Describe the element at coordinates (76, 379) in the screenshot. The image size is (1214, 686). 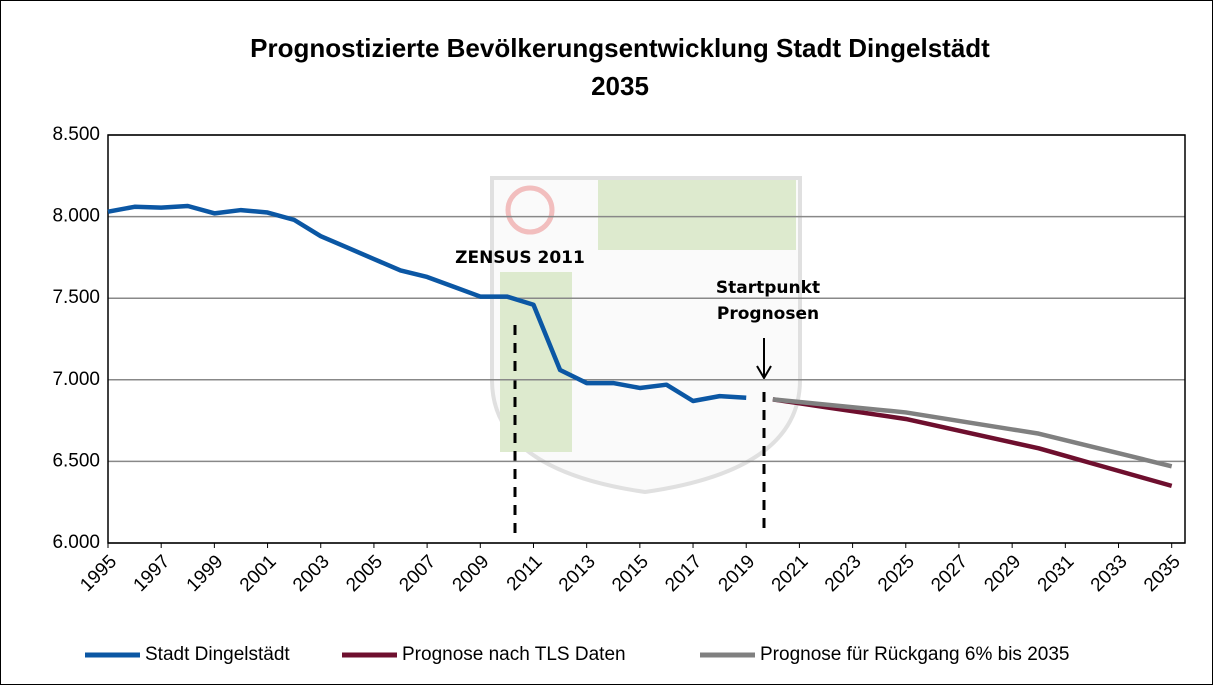
I see `y-tick-label: 7.000` at that location.